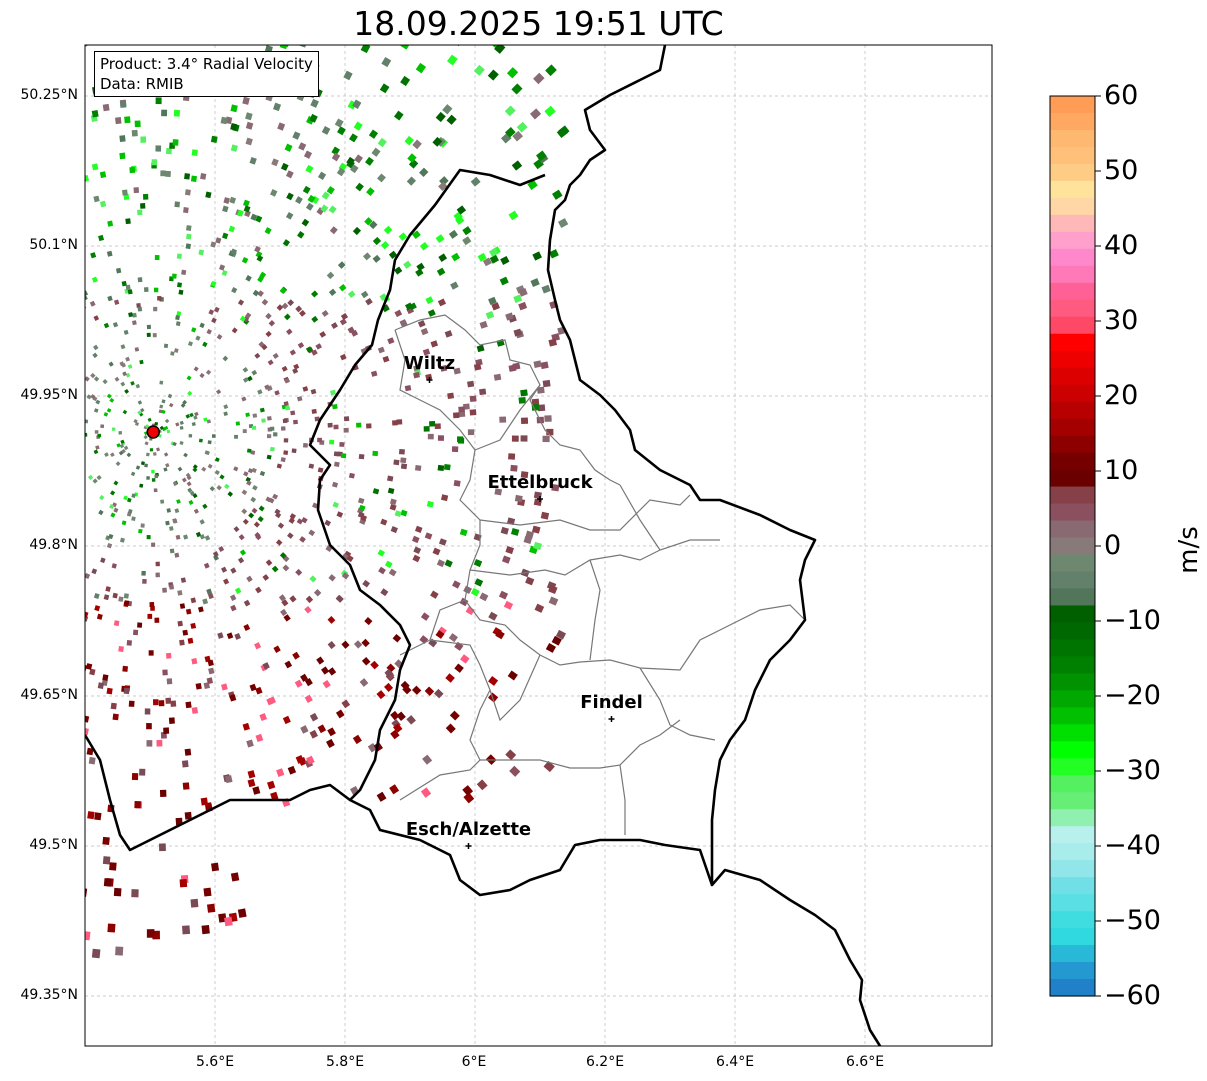  Describe the element at coordinates (1121, 245) in the screenshot. I see `colorbar-tick: 40` at that location.